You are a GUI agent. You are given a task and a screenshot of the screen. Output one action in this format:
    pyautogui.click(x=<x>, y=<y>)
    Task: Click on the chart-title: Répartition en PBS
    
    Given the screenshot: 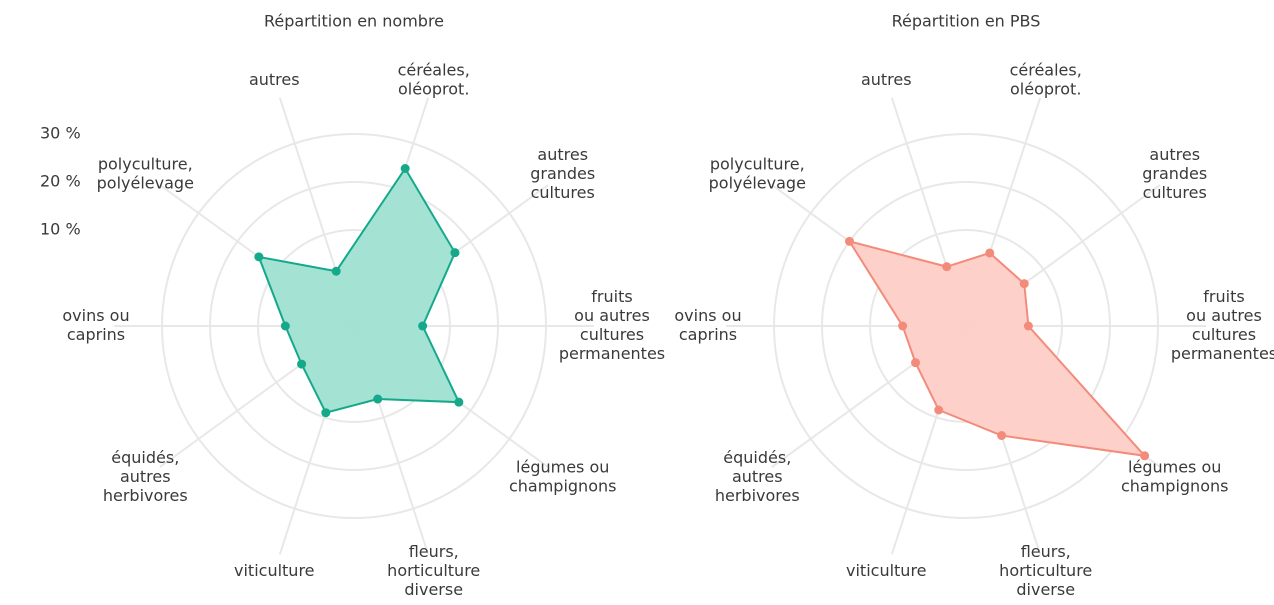 What is the action you would take?
    pyautogui.click(x=966, y=21)
    